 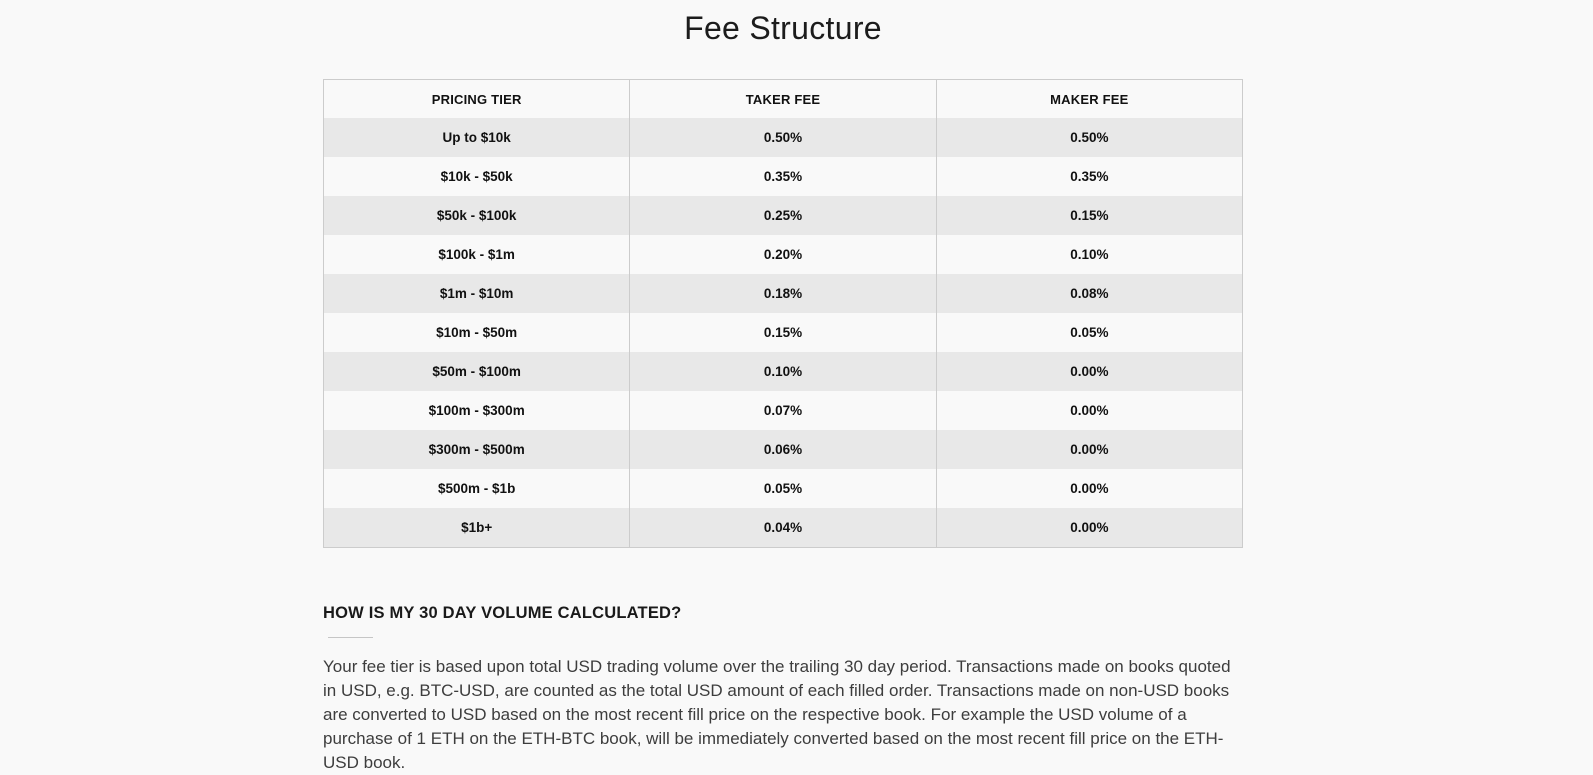 I want to click on cell-tier: $10k - $50k, so click(x=476, y=176).